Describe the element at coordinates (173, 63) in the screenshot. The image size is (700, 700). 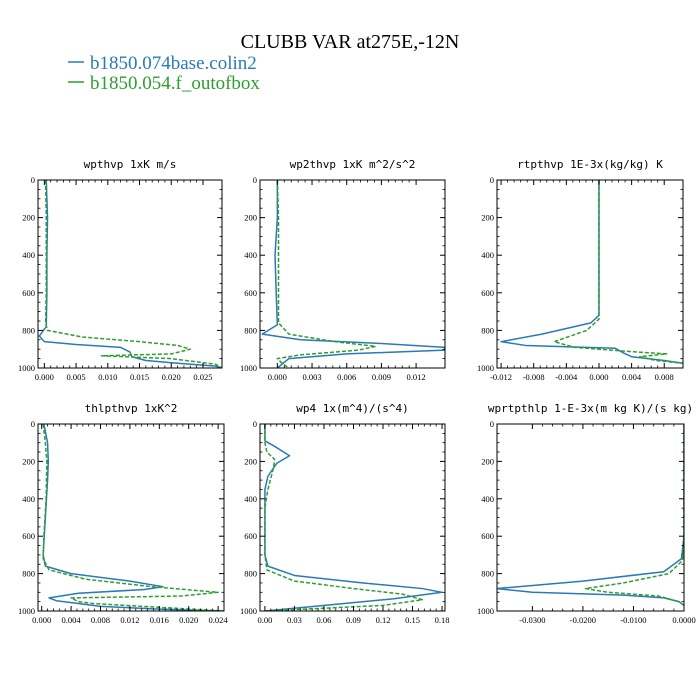
I see `legend-label-1: b1850.074base.colin2` at that location.